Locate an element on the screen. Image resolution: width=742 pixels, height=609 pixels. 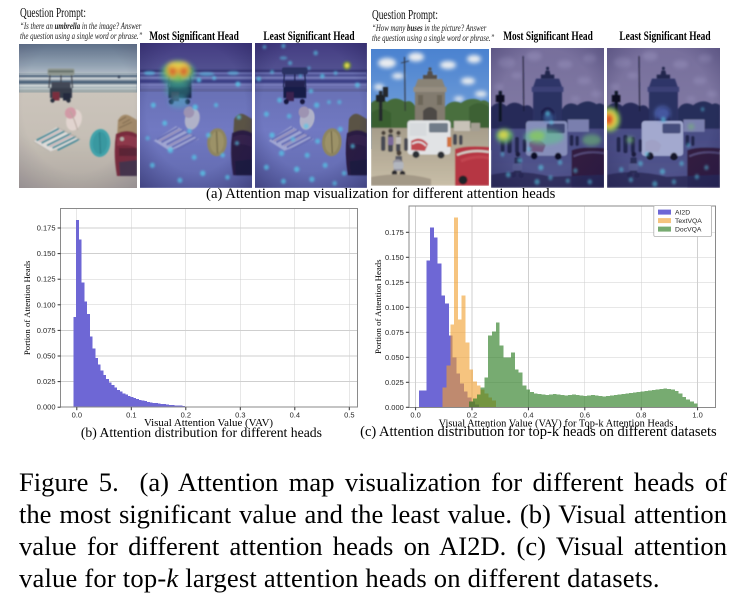
svg-text: DocVQA is located at coordinates (688, 230).